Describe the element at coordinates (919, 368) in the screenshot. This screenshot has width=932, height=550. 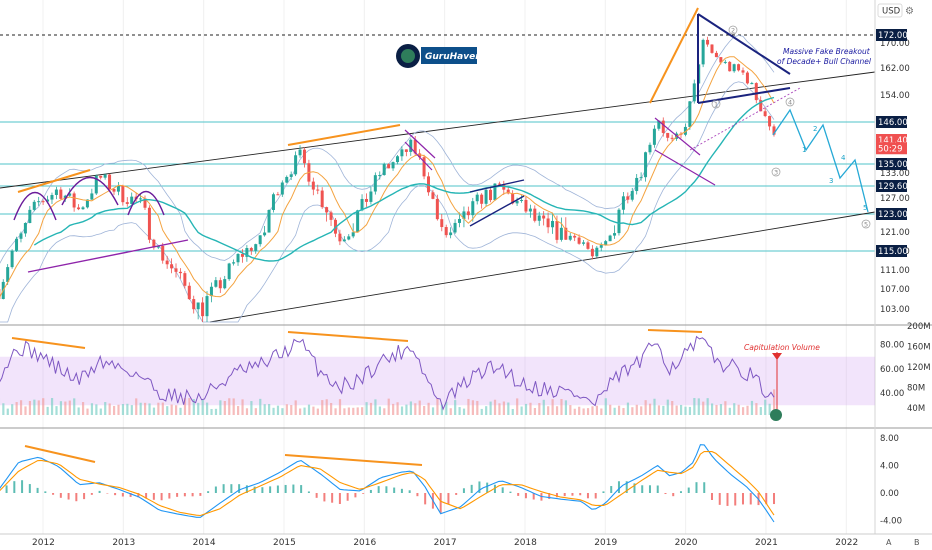
I see `volume-ticks: 40M 80M 120M 160M 200M` at that location.